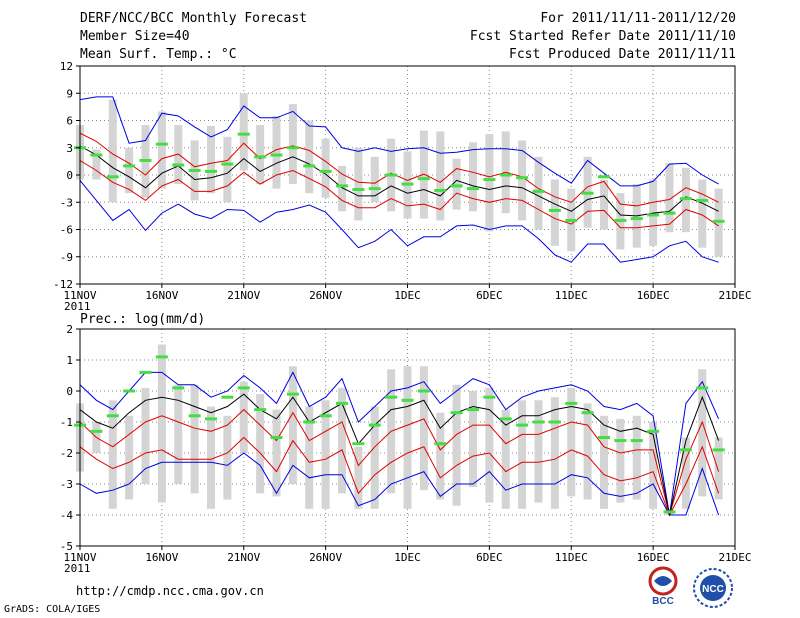  I want to click on y-tick-label: 9, so click(69, 93).